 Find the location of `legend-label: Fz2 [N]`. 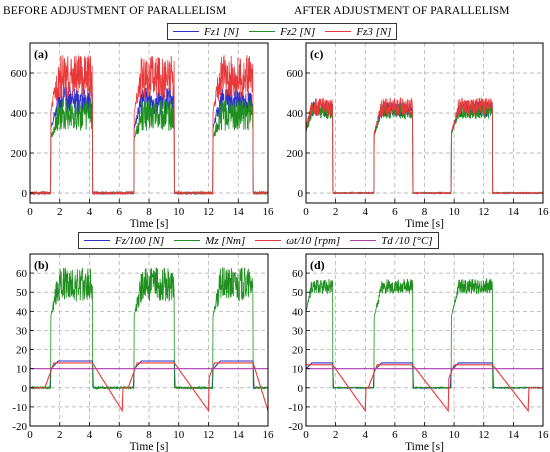

legend-label: Fz2 [N] is located at coordinates (298, 31).